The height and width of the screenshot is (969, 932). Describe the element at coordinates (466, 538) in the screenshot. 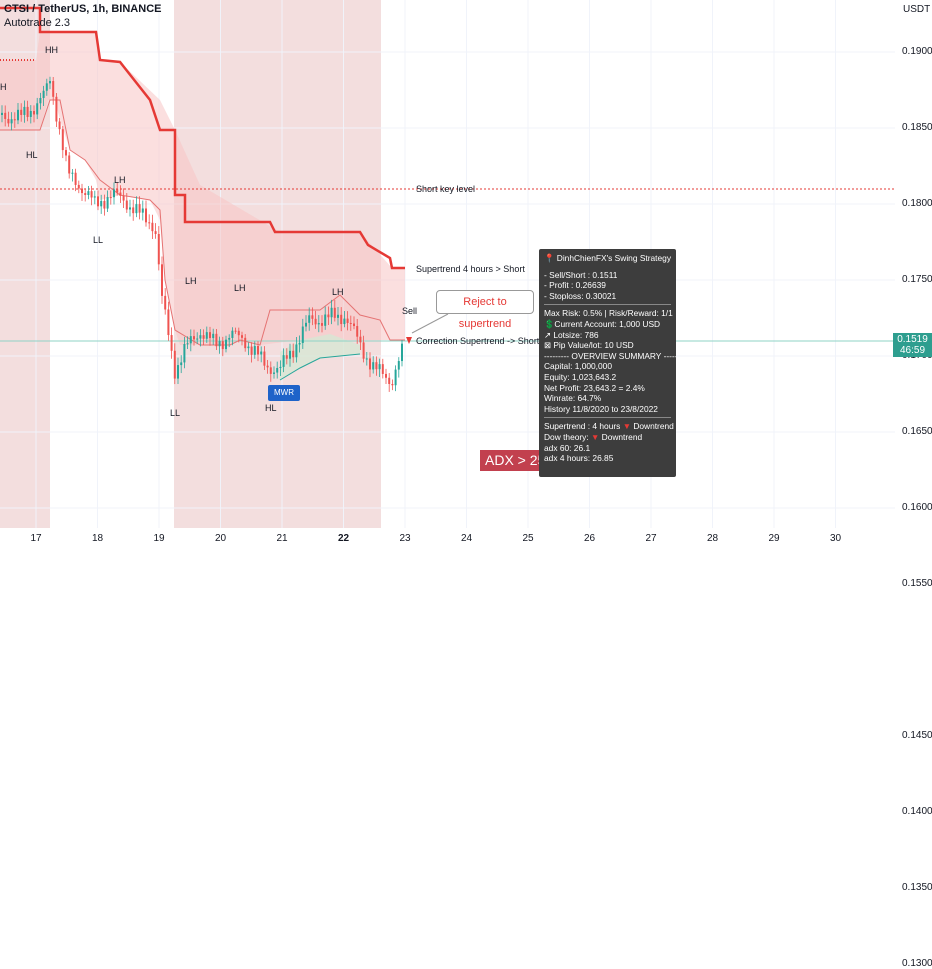

I see `time-tick: 24` at that location.